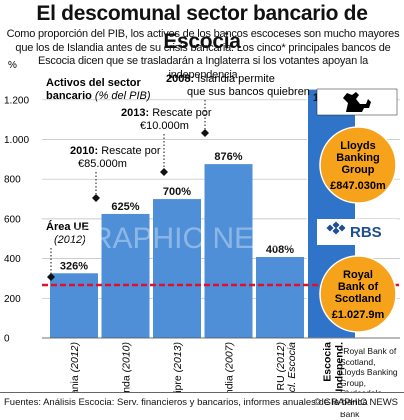 The height and width of the screenshot is (420, 404). I want to click on y-tick-label: 400, so click(12, 259).